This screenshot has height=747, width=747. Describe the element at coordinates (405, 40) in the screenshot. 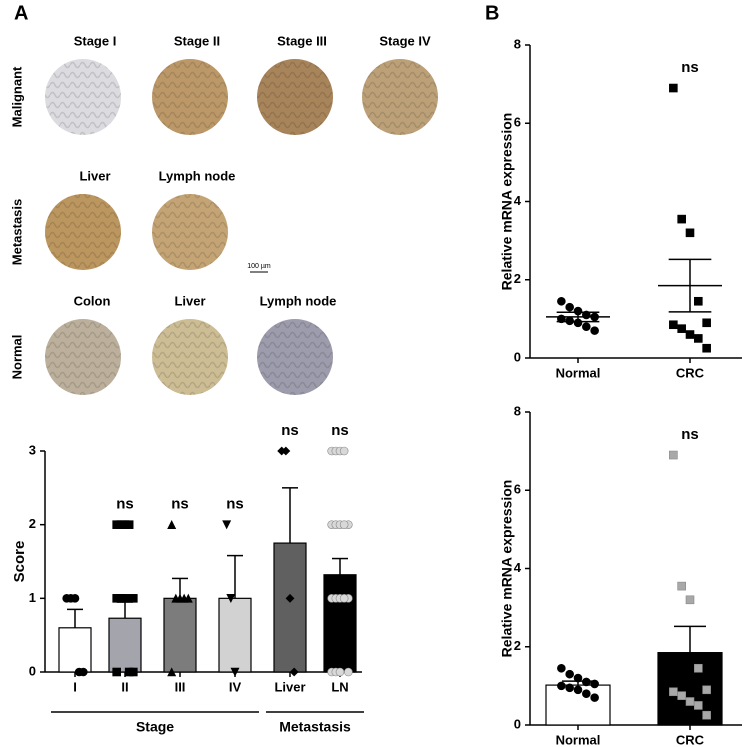

I see `image-label: Stage IV` at that location.